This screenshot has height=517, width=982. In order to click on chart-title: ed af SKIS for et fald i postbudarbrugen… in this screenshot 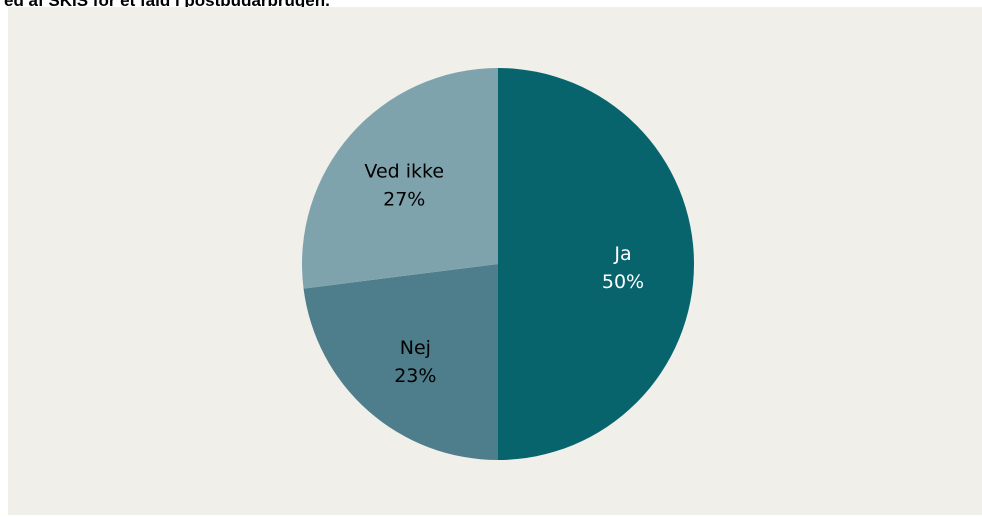, I will do `click(167, 5)`.